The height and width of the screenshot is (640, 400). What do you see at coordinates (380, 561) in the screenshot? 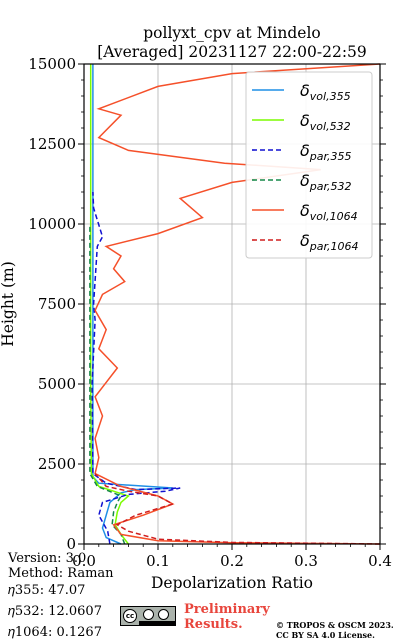
I see `x-tick-label: 0.4` at bounding box center [380, 561].